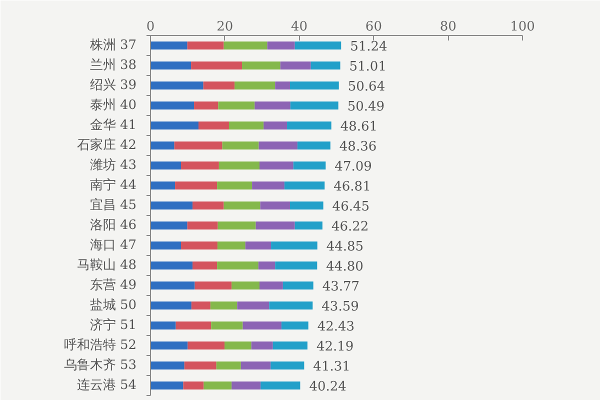 This screenshot has width=600, height=400. I want to click on y-tick-label: 泰州 40, so click(113, 105).